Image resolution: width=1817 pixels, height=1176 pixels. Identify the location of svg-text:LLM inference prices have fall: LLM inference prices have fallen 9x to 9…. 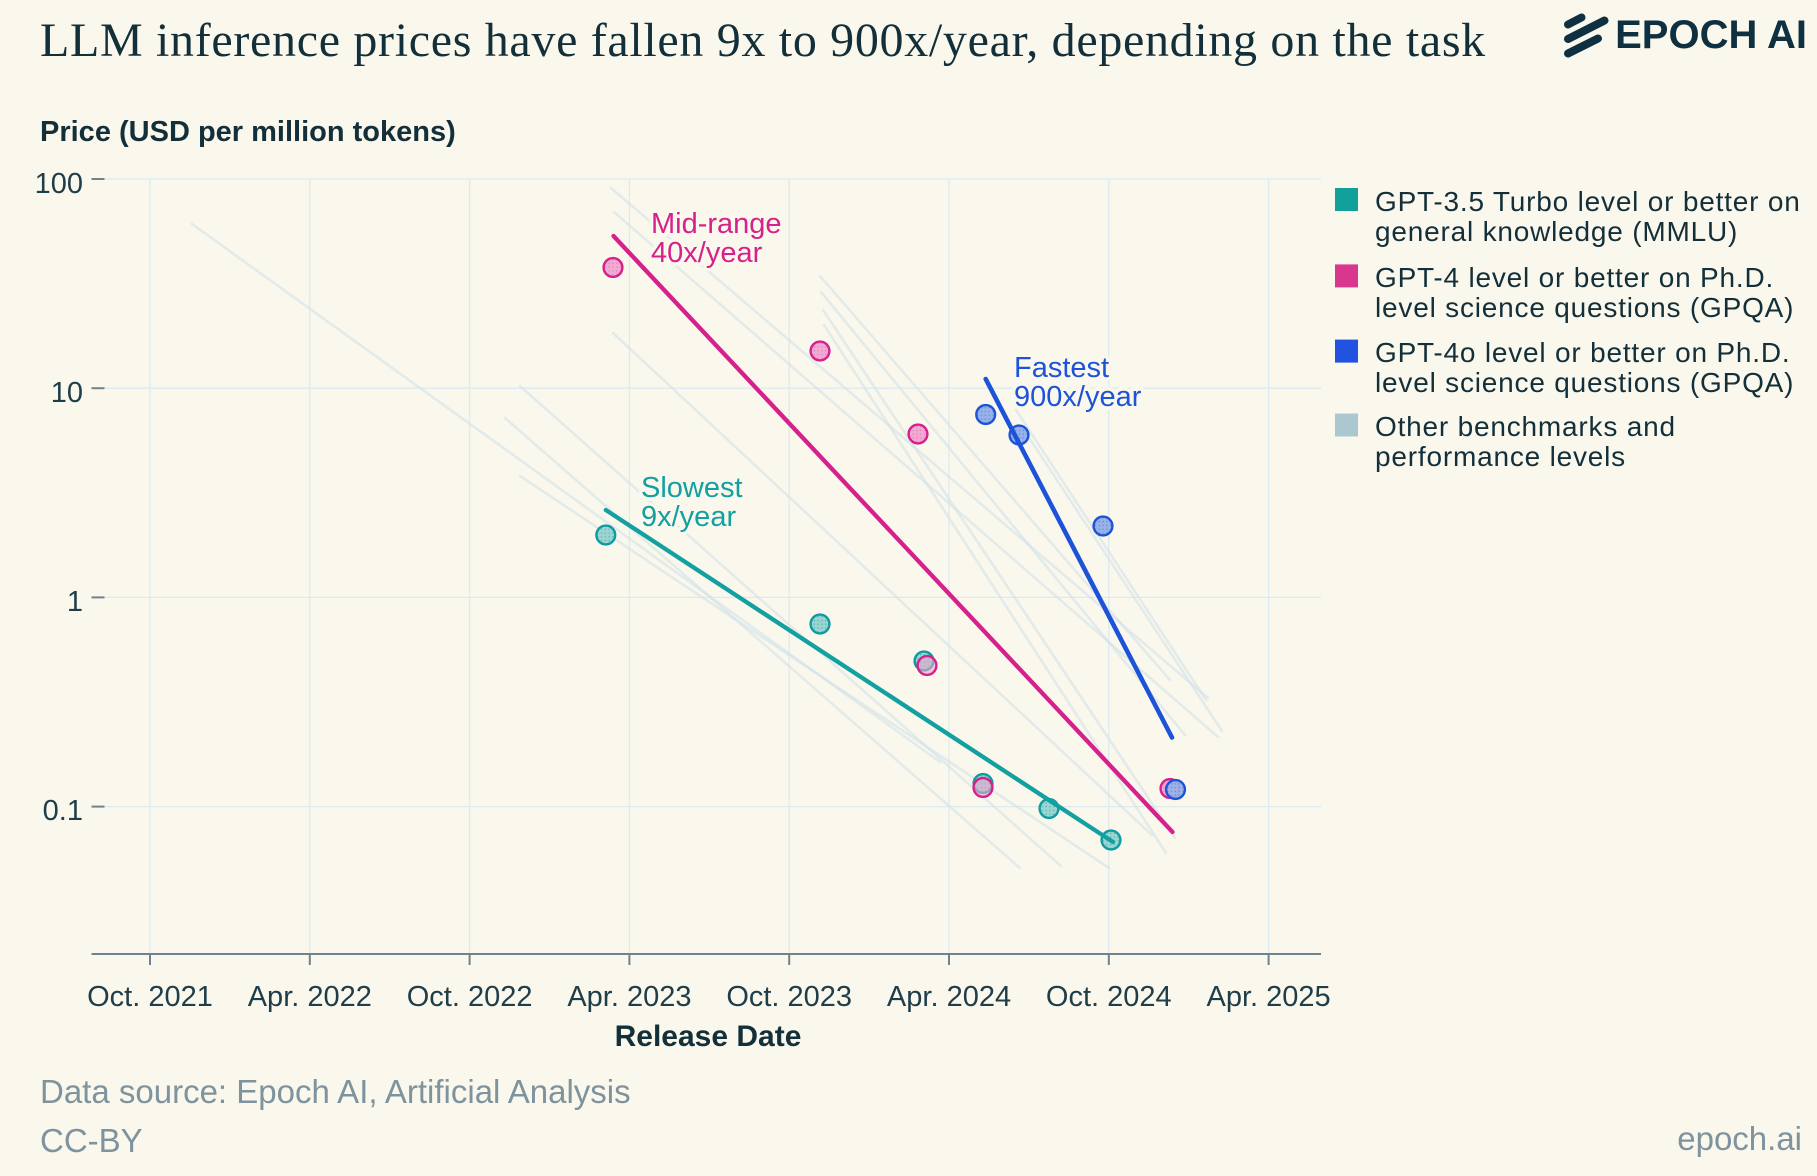
(763, 40).